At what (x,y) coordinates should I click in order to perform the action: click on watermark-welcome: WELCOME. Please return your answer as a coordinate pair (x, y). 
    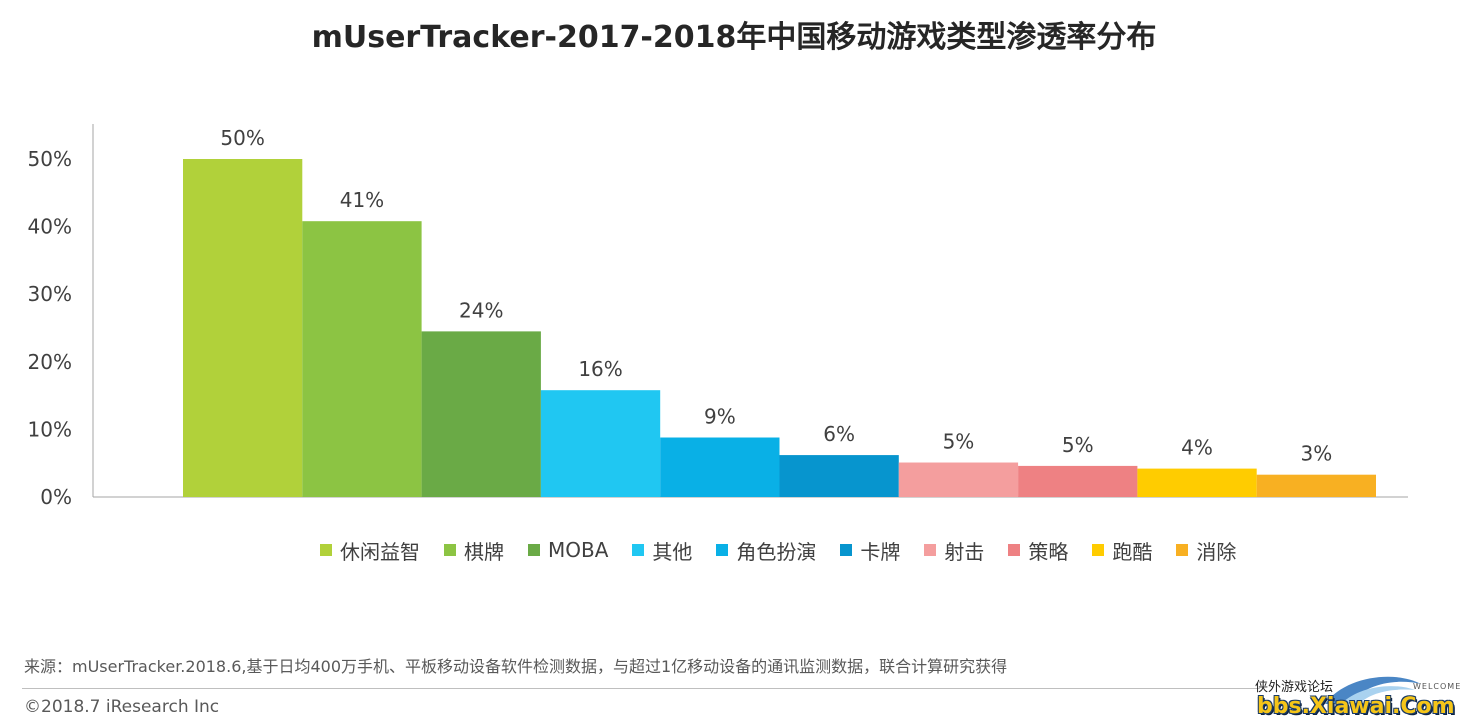
    Looking at the image, I should click on (1437, 686).